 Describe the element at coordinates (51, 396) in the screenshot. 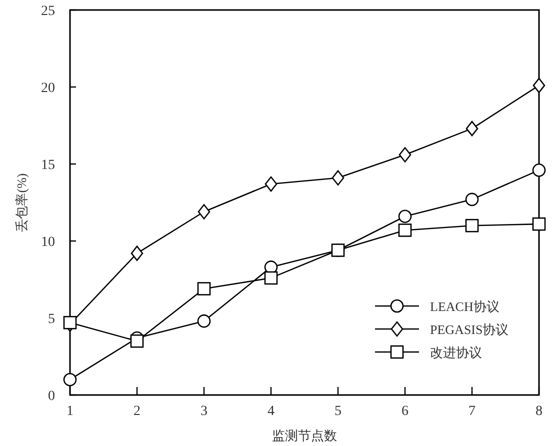

I see `y-tick-label: 0` at that location.